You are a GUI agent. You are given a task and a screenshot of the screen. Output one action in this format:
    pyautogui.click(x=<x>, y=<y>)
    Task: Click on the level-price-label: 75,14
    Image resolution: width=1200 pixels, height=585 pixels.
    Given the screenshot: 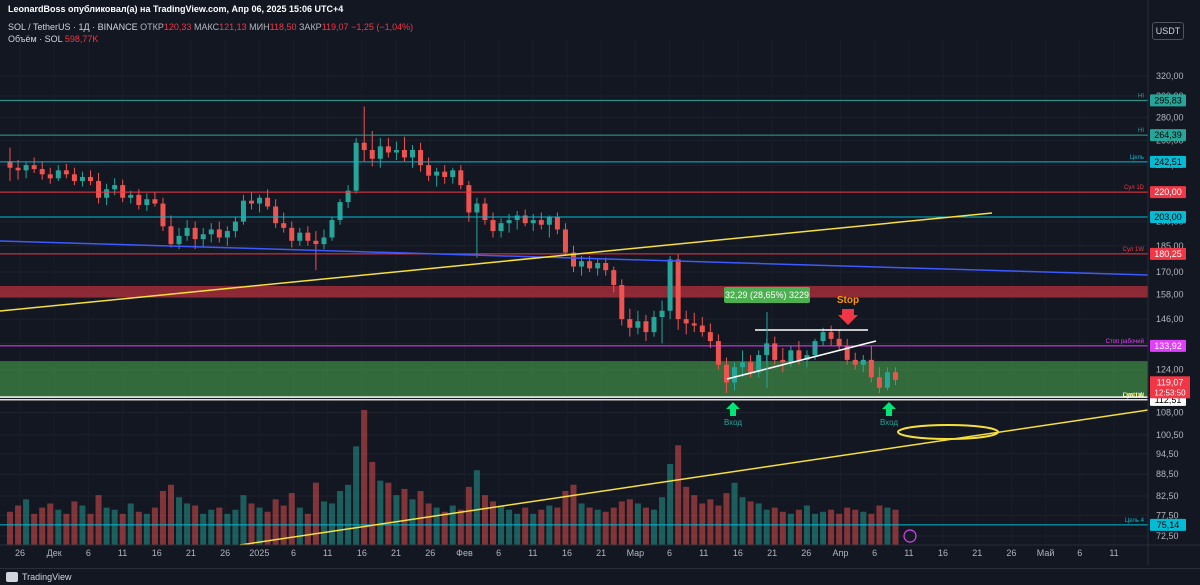 What is the action you would take?
    pyautogui.click(x=1168, y=525)
    